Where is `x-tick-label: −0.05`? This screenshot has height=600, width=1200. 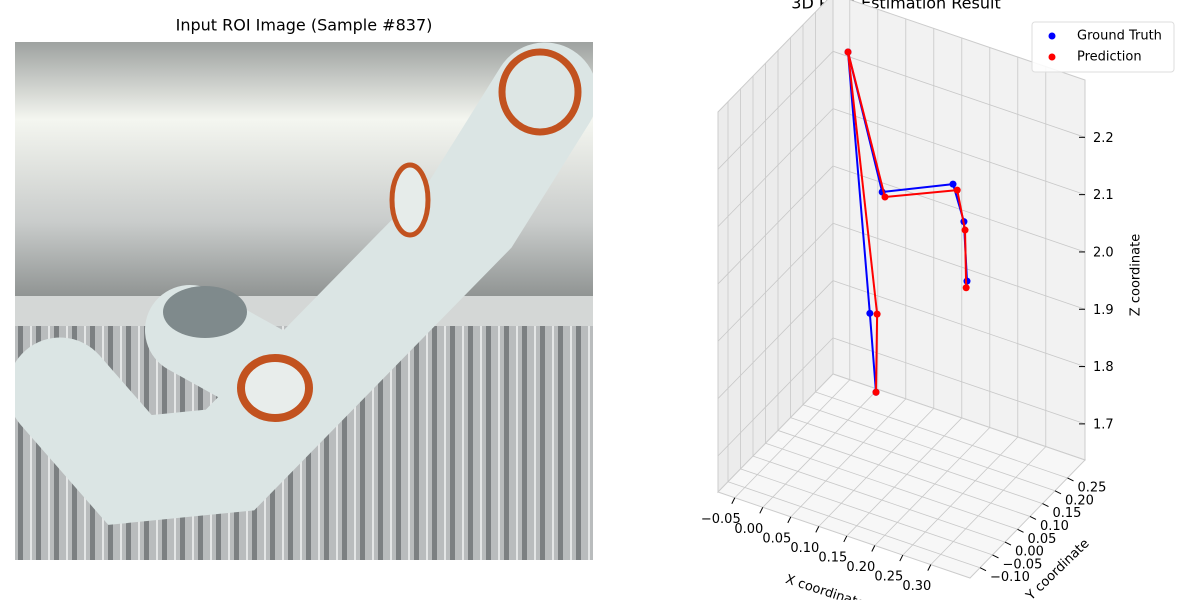
x-tick-label: −0.05 is located at coordinates (721, 519).